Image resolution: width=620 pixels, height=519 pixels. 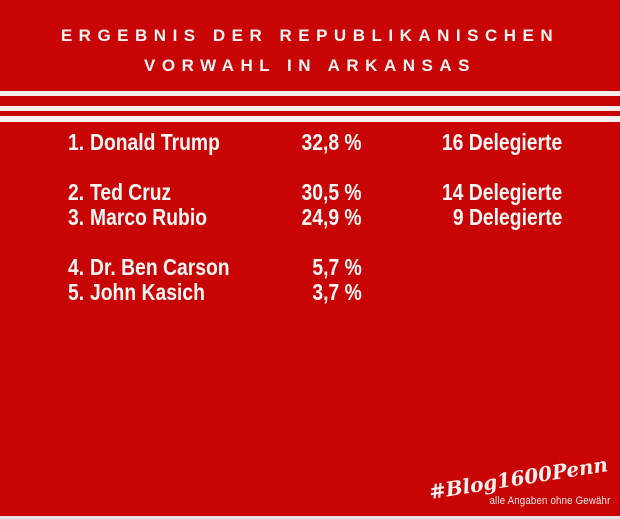 I want to click on result-row: 5. John Kasich 3,7 %, so click(x=315, y=292).